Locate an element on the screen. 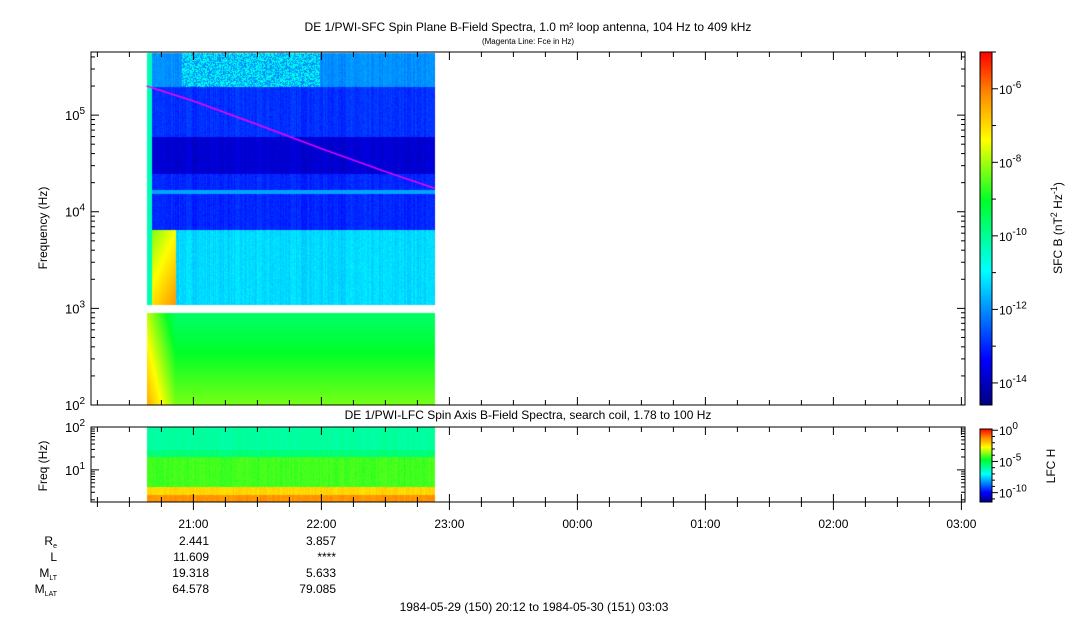  ephemeris-value: 64.578 is located at coordinates (190, 589).